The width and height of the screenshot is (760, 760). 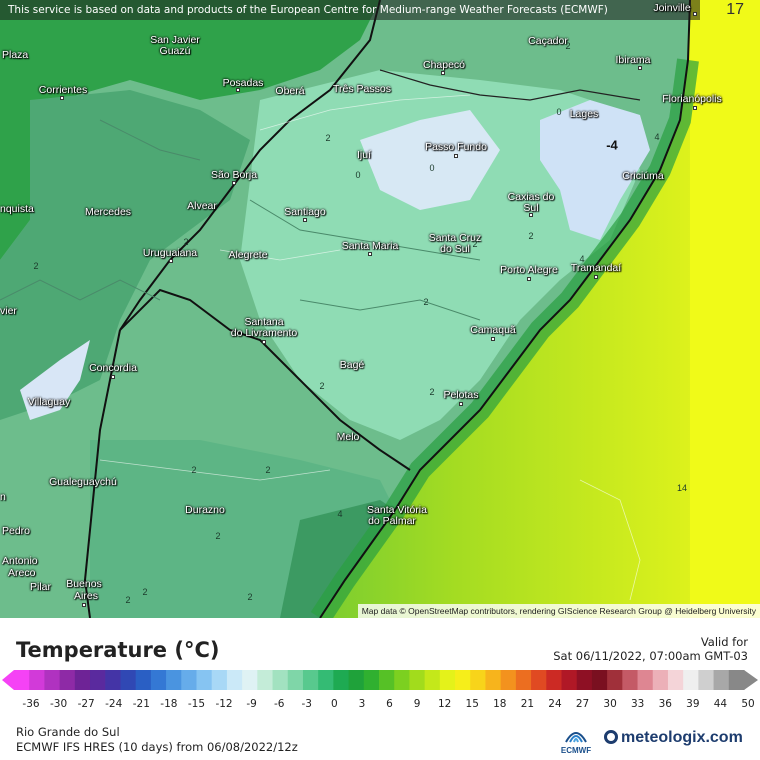 I want to click on city-conquista: nquista, so click(x=17, y=209).